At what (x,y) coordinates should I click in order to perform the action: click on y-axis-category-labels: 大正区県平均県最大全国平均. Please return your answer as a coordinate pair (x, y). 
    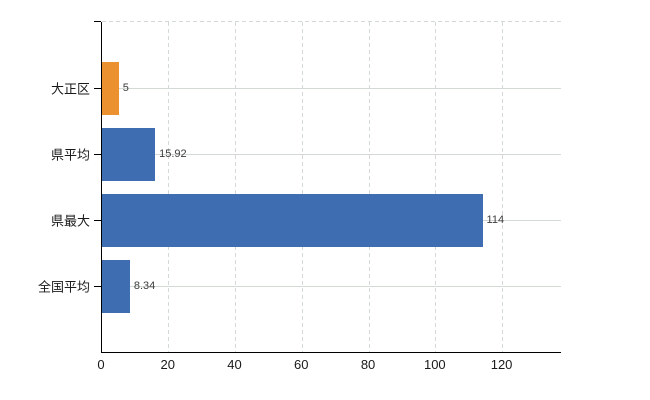
    Looking at the image, I should click on (45, 187).